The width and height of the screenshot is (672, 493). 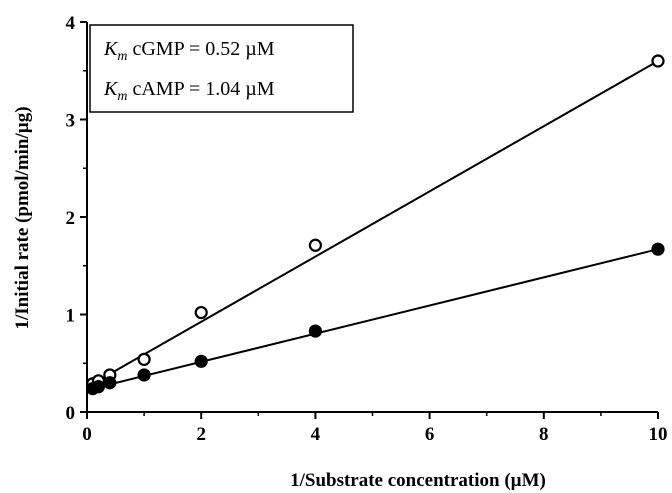 I want to click on y-tick-label: 3, so click(x=71, y=121).